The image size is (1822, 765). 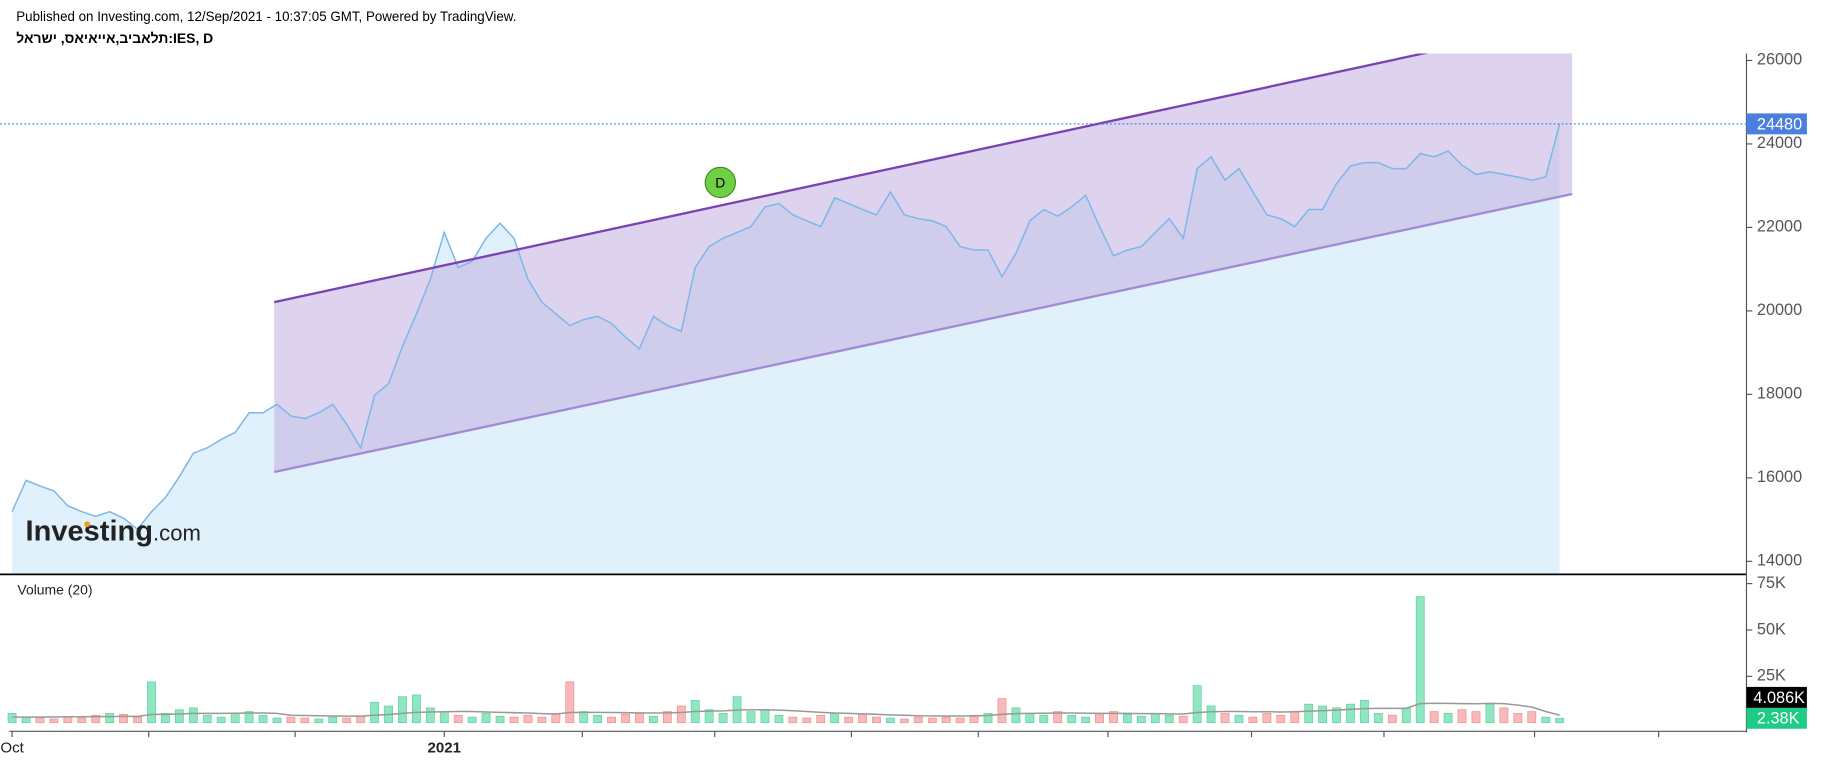 I want to click on last-price-label: 24480, so click(x=1779, y=124).